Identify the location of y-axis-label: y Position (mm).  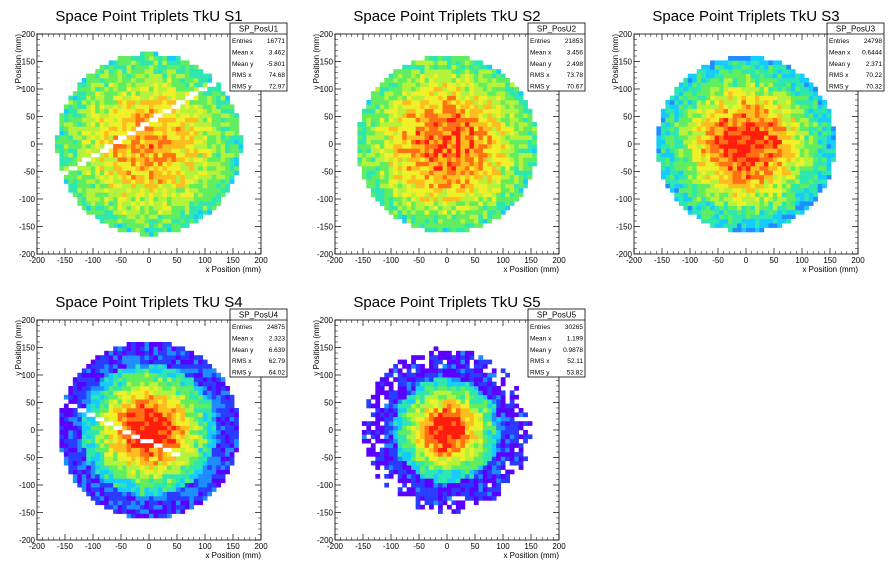
(316, 62).